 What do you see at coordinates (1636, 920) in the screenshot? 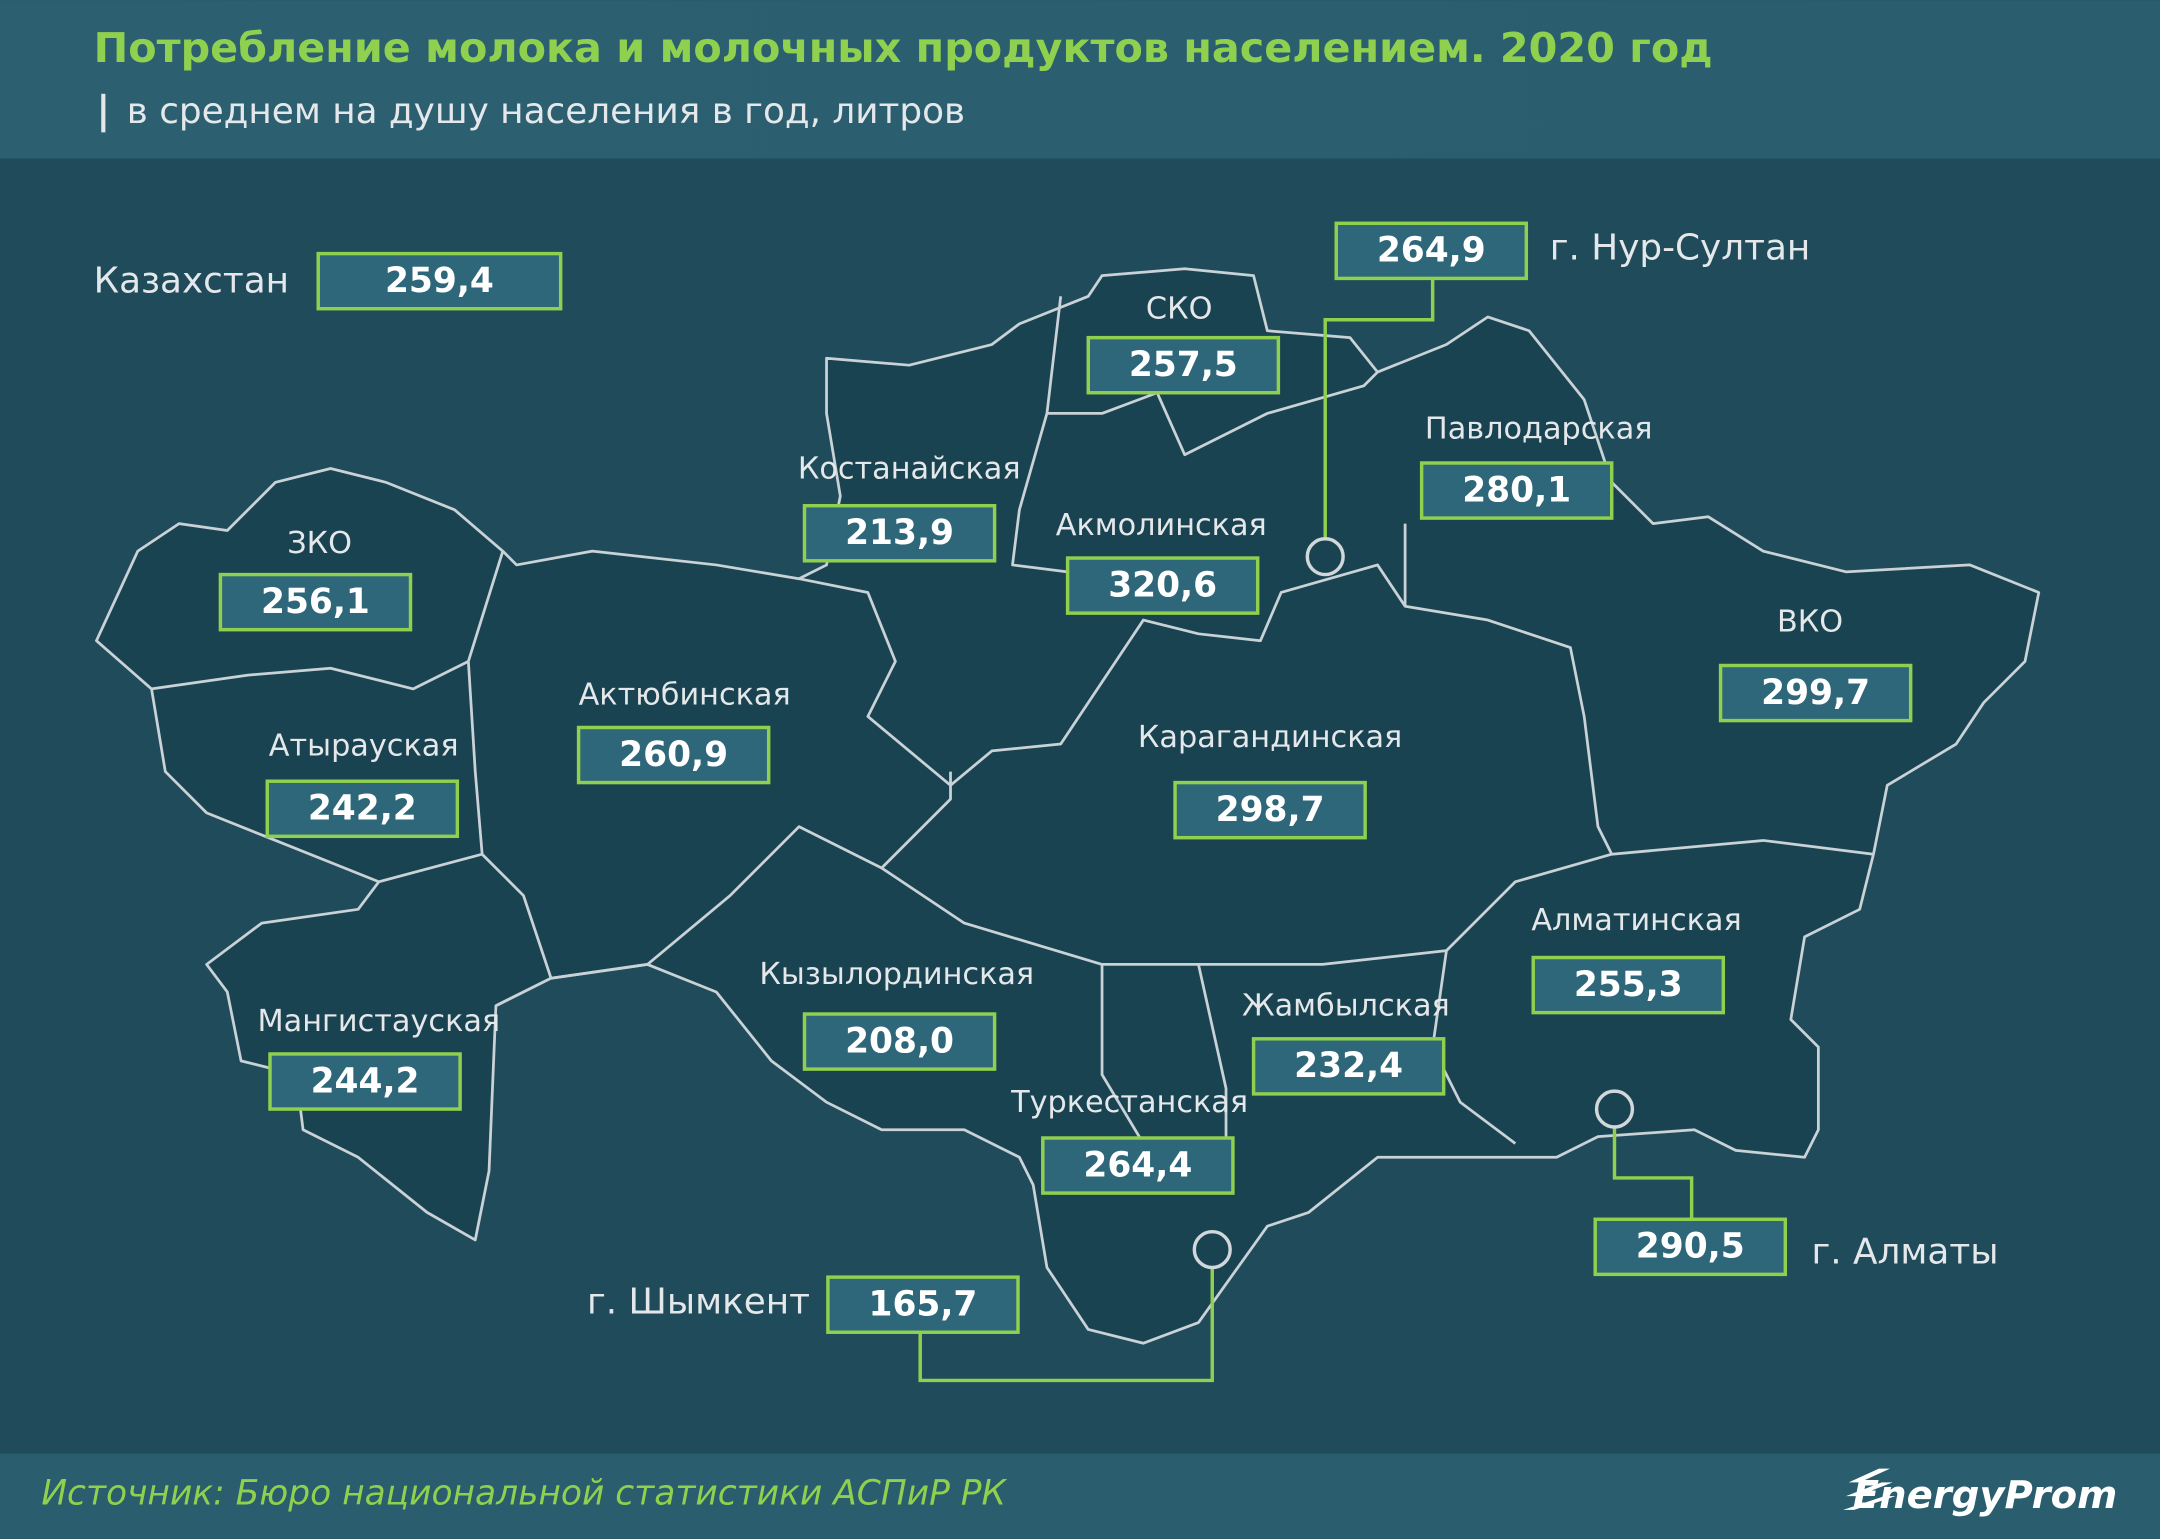
I see `region-label: Алматинская` at bounding box center [1636, 920].